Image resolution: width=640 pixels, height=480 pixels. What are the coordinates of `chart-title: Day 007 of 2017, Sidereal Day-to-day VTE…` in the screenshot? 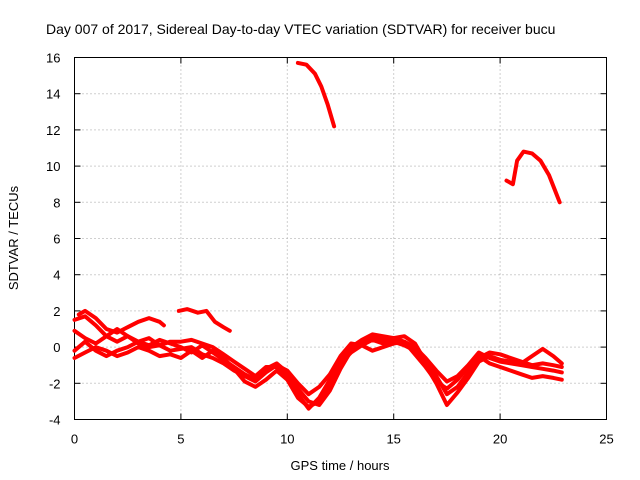 It's located at (300, 29).